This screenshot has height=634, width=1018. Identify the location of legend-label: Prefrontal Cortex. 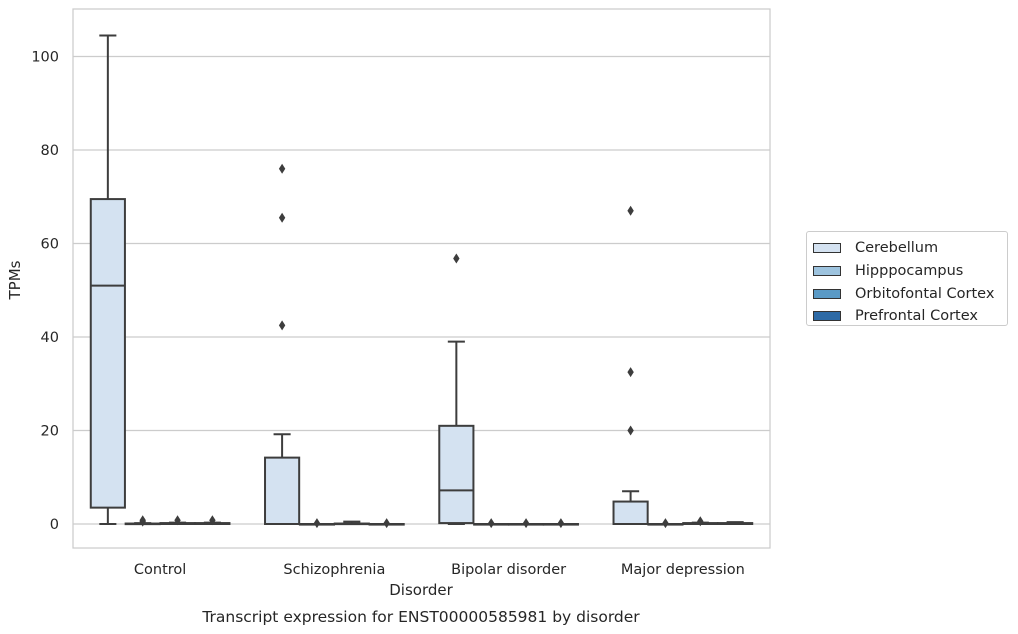
(916, 316).